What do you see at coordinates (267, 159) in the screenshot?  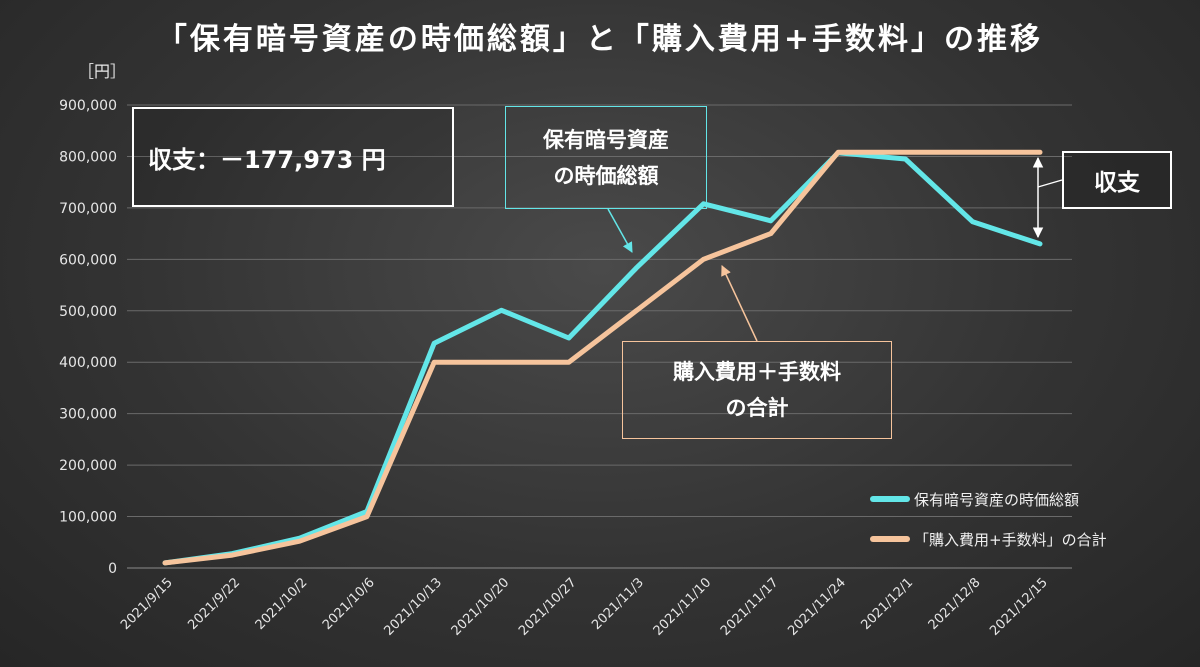 I see `balance-summary-label: 収支：－177,973 円` at bounding box center [267, 159].